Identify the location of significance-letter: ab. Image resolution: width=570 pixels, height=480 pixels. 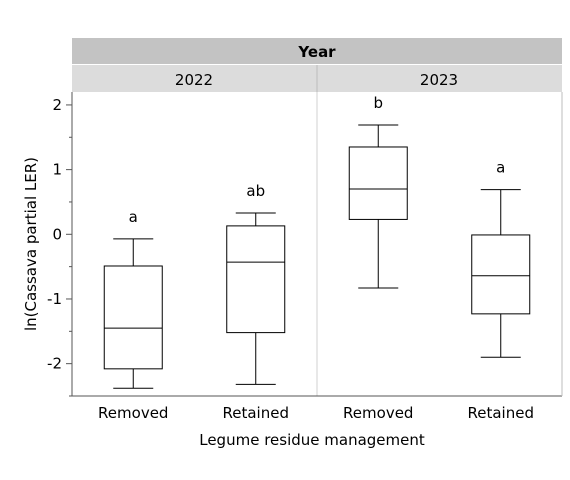
(255, 191).